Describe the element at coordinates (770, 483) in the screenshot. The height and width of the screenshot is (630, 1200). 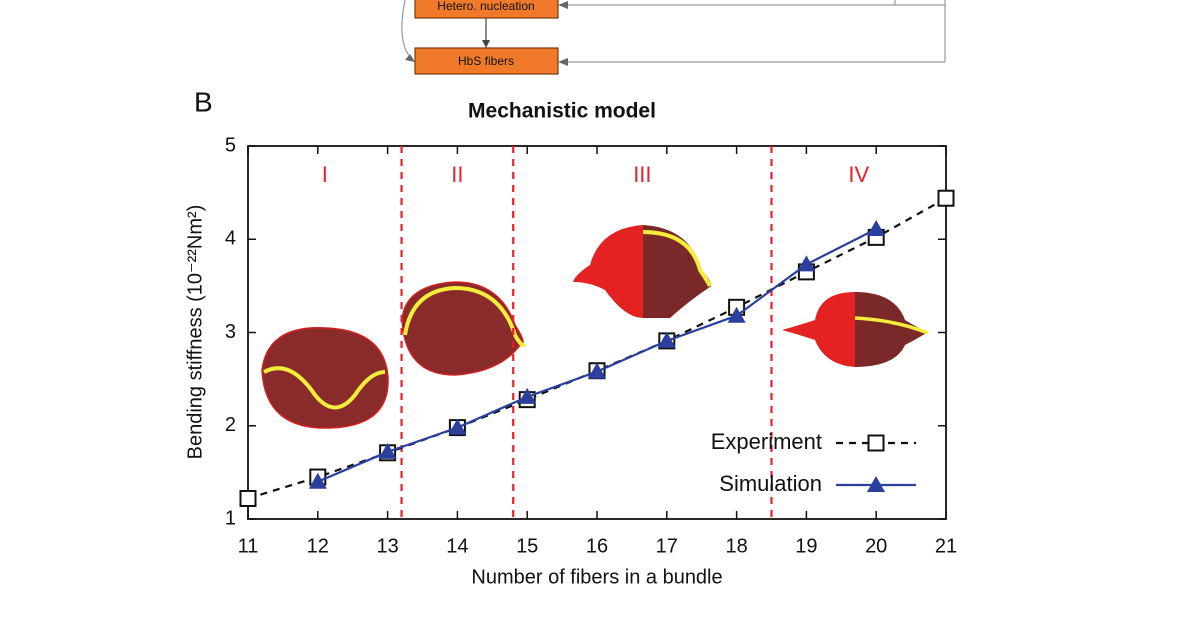
I see `legend-label: Simulation` at that location.